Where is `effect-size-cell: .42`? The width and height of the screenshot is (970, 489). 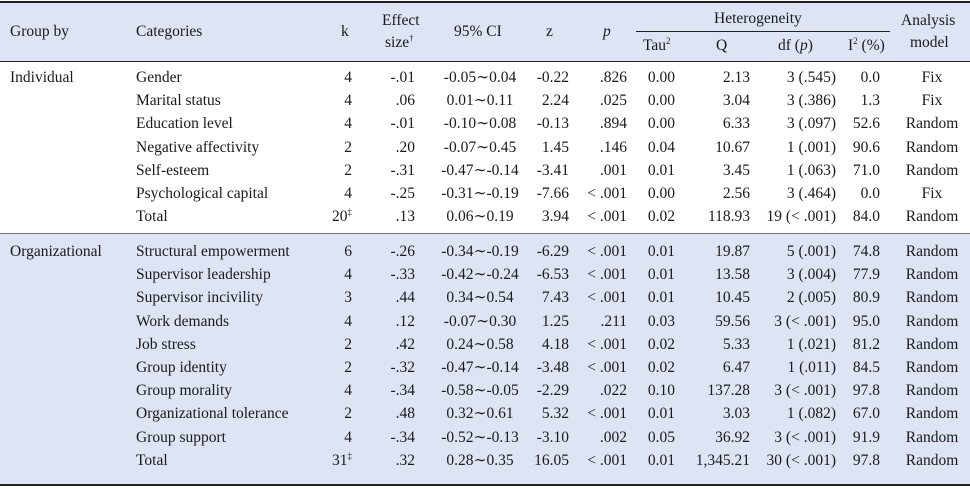
effect-size-cell: .42 is located at coordinates (405, 344).